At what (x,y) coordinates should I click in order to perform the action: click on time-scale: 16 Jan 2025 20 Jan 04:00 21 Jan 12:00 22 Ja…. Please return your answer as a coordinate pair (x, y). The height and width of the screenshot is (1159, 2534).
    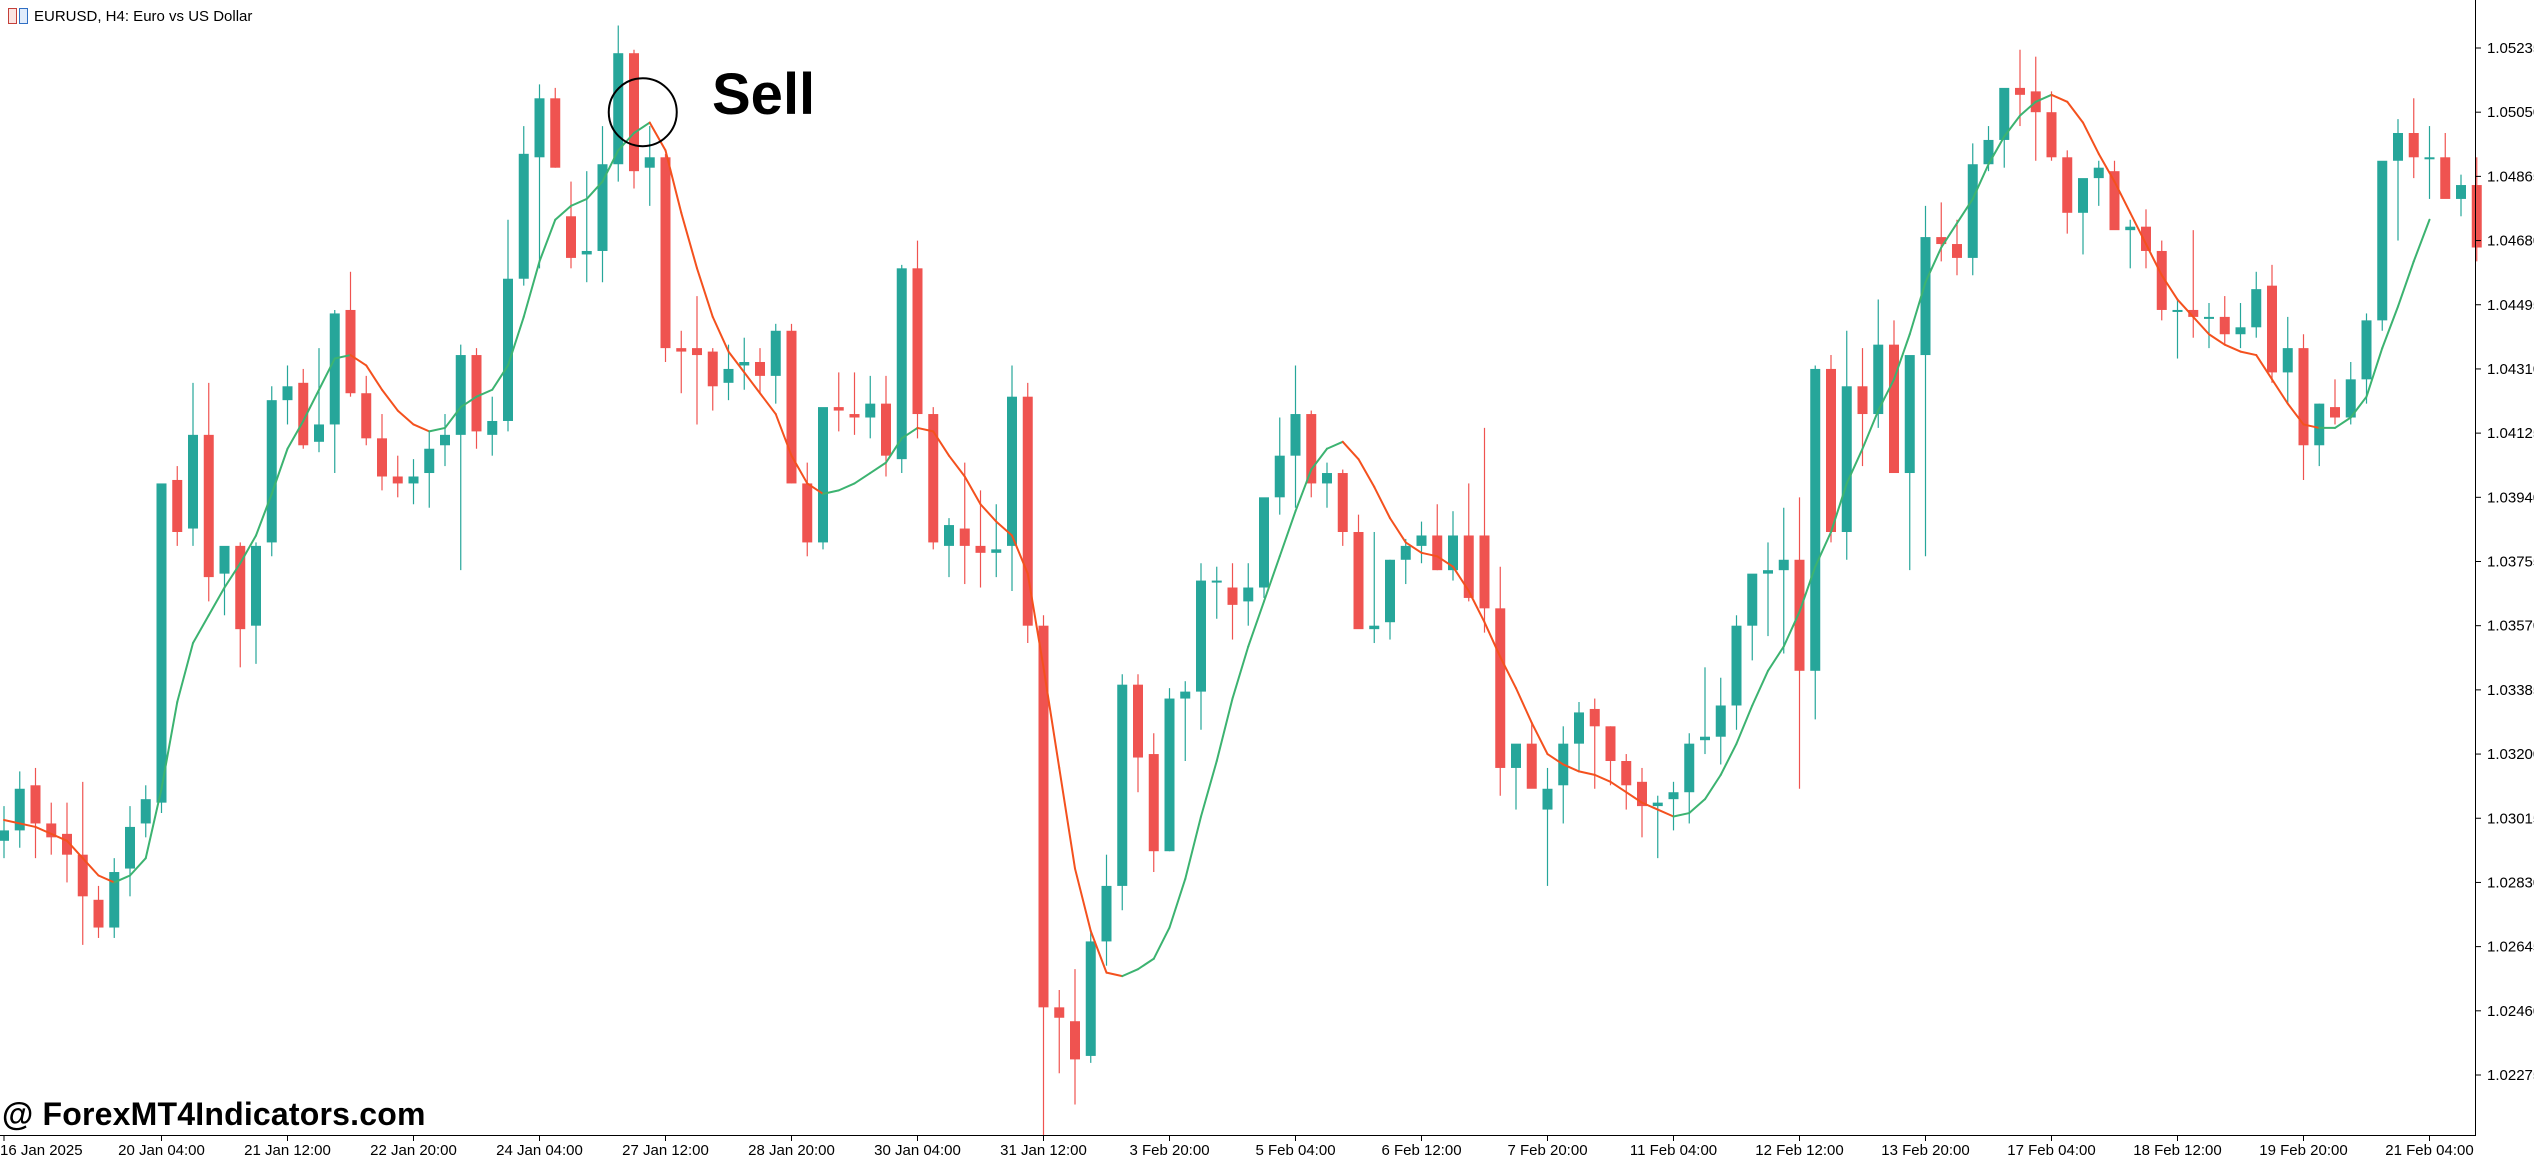
    Looking at the image, I should click on (1237, 1147).